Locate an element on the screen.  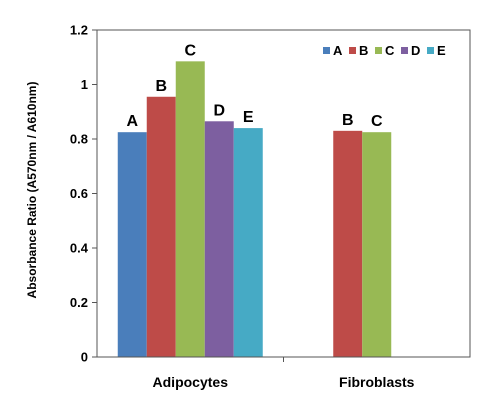
bar-data-label: D is located at coordinates (219, 110).